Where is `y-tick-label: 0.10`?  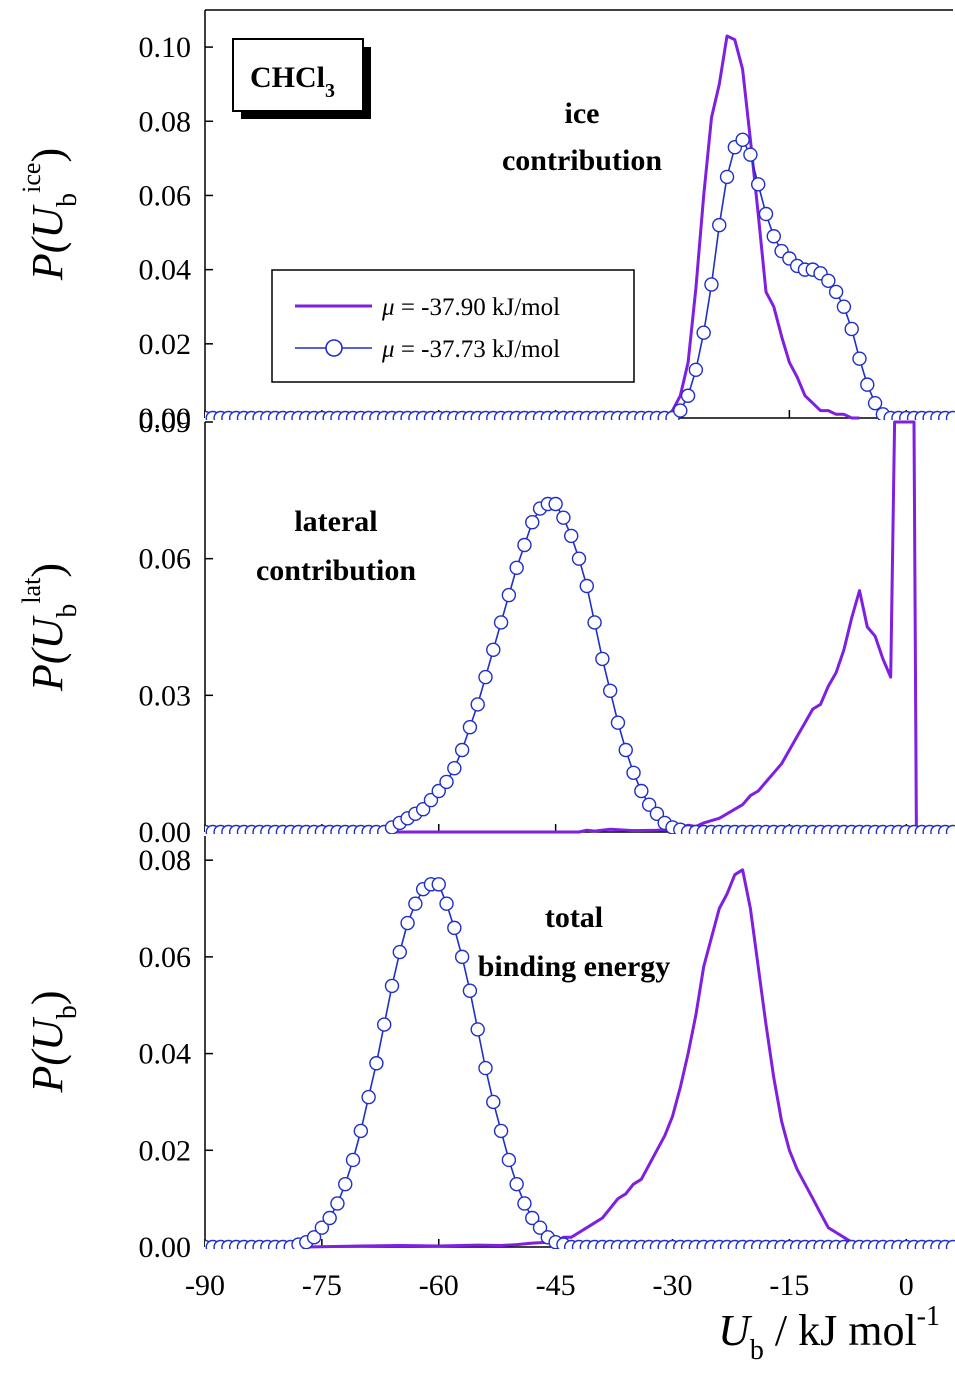 y-tick-label: 0.10 is located at coordinates (165, 47).